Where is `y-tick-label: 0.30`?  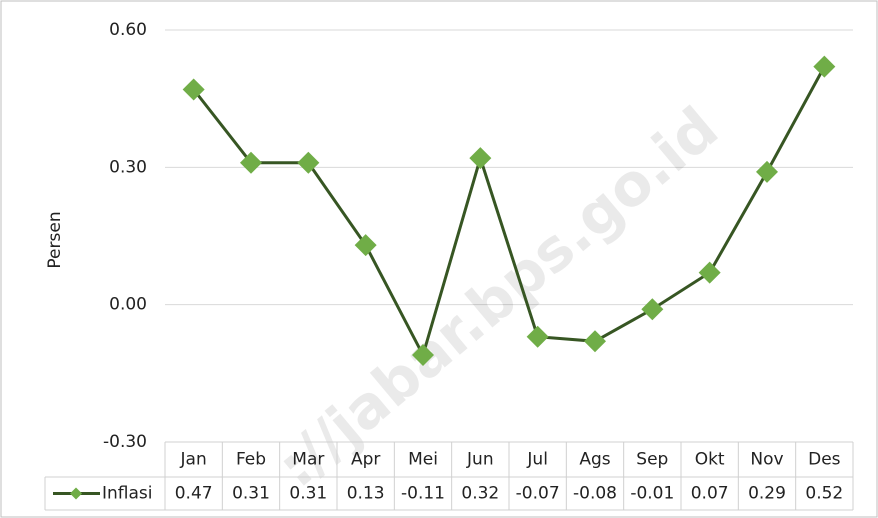
y-tick-label: 0.30 is located at coordinates (128, 167).